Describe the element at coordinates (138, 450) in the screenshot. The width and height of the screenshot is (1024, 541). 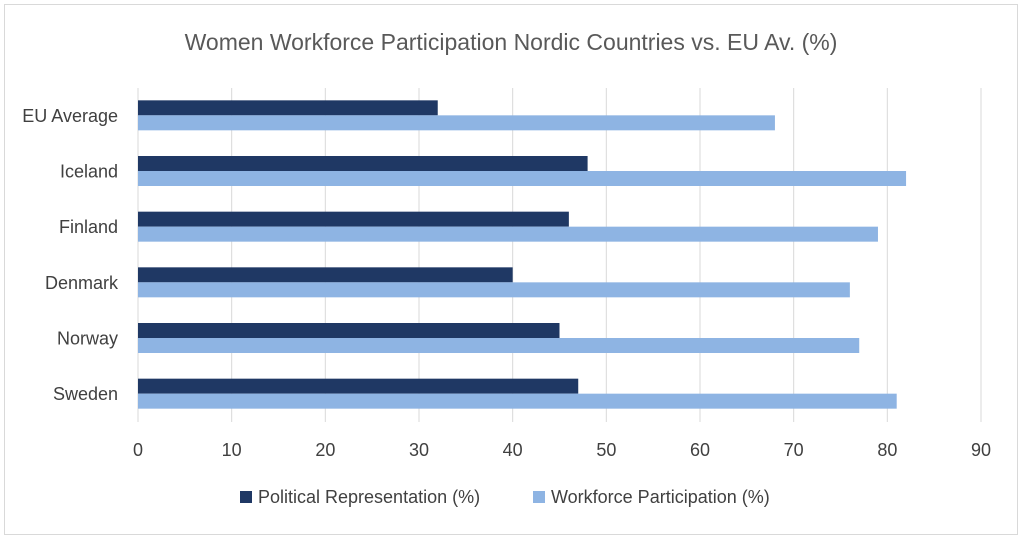
I see `x-tick-label: 0` at that location.